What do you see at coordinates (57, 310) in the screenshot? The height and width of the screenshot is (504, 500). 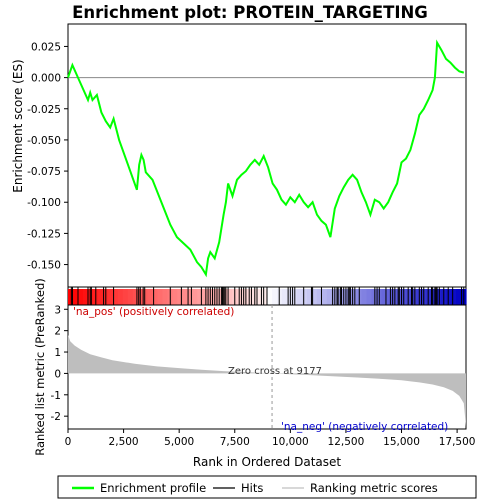 I see `metric-y-tick-label: 3` at bounding box center [57, 310].